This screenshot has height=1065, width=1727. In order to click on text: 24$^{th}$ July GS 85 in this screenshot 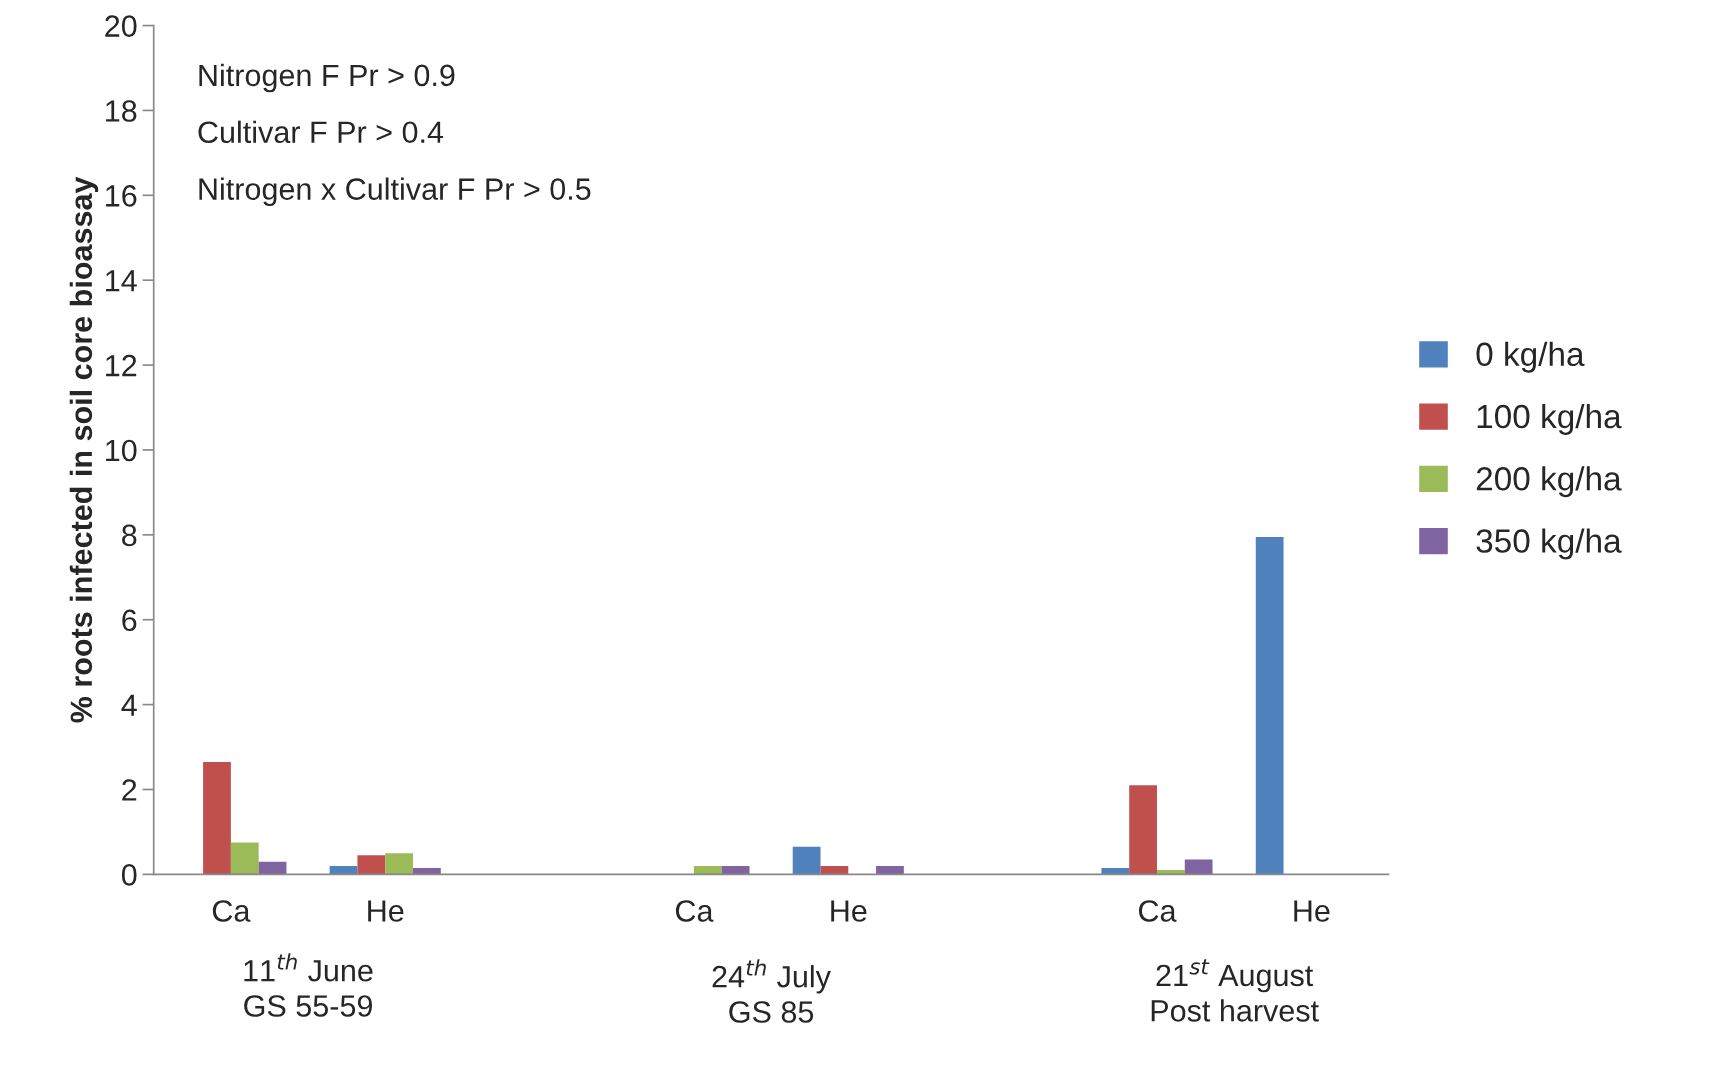, I will do `click(771, 991)`.